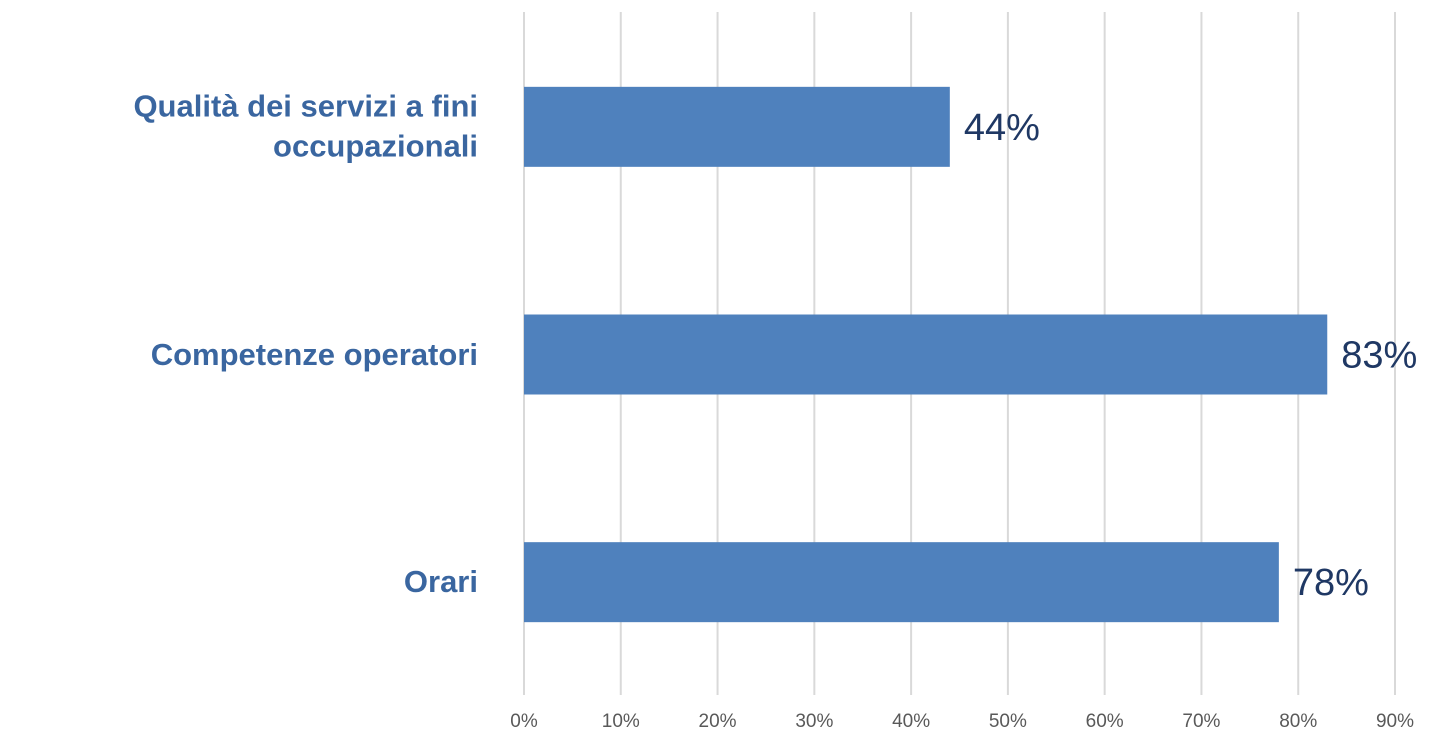 Image resolution: width=1430 pixels, height=735 pixels. What do you see at coordinates (1002, 128) in the screenshot?
I see `value-label: 44%` at bounding box center [1002, 128].